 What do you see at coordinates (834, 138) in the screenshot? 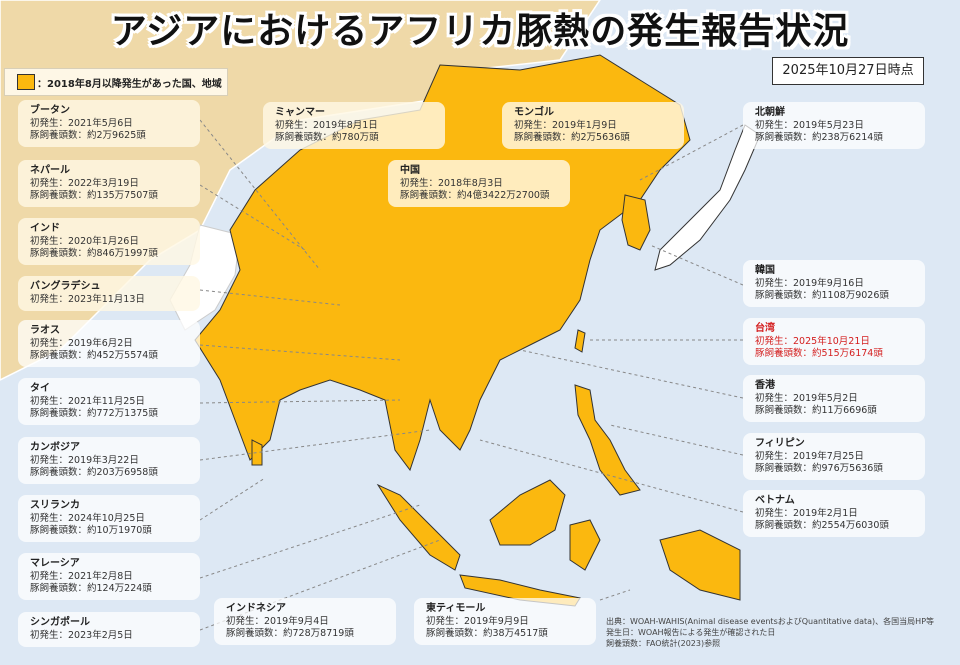
I see `pig-population: 豚飼養頭数：約238万6214頭` at bounding box center [834, 138].